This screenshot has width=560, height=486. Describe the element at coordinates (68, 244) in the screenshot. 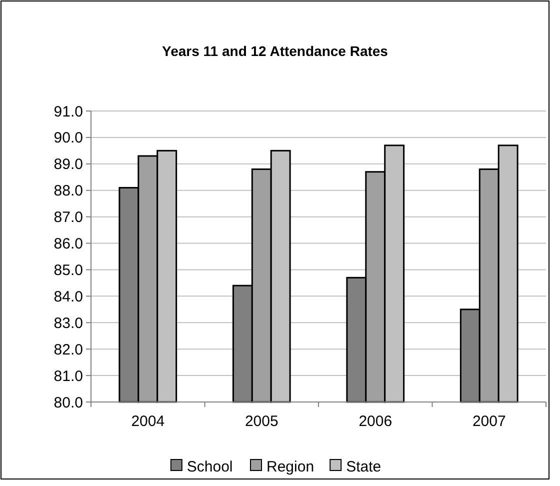

I see `y-tick-label: 86.0` at that location.